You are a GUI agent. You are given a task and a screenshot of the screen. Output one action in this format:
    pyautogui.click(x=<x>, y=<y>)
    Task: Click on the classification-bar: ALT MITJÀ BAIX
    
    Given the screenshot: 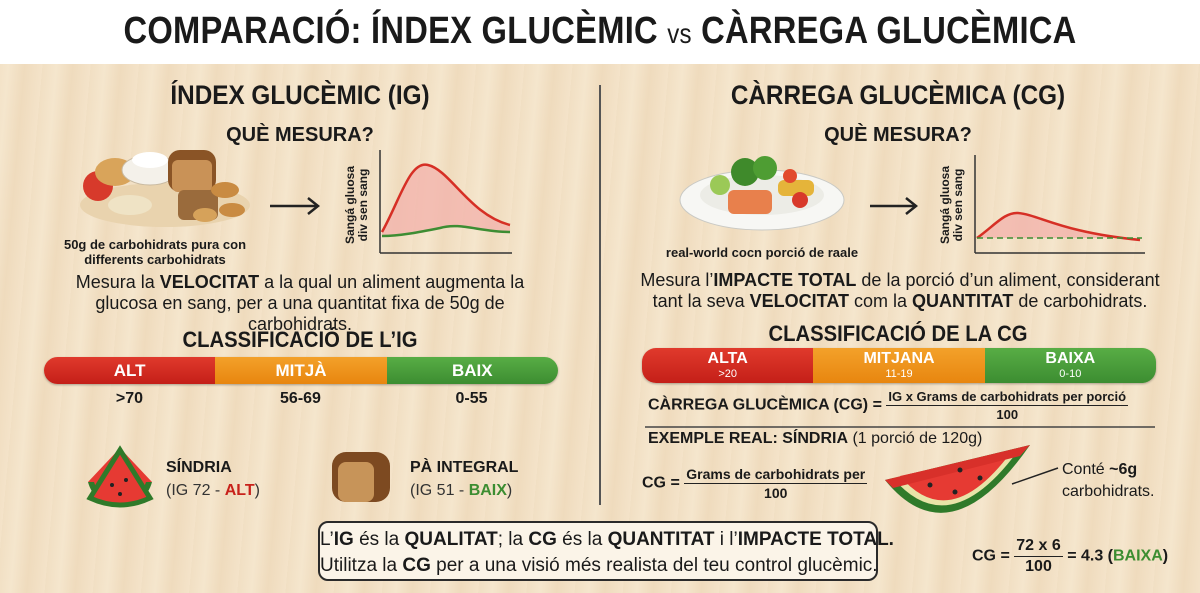 What is the action you would take?
    pyautogui.click(x=301, y=370)
    